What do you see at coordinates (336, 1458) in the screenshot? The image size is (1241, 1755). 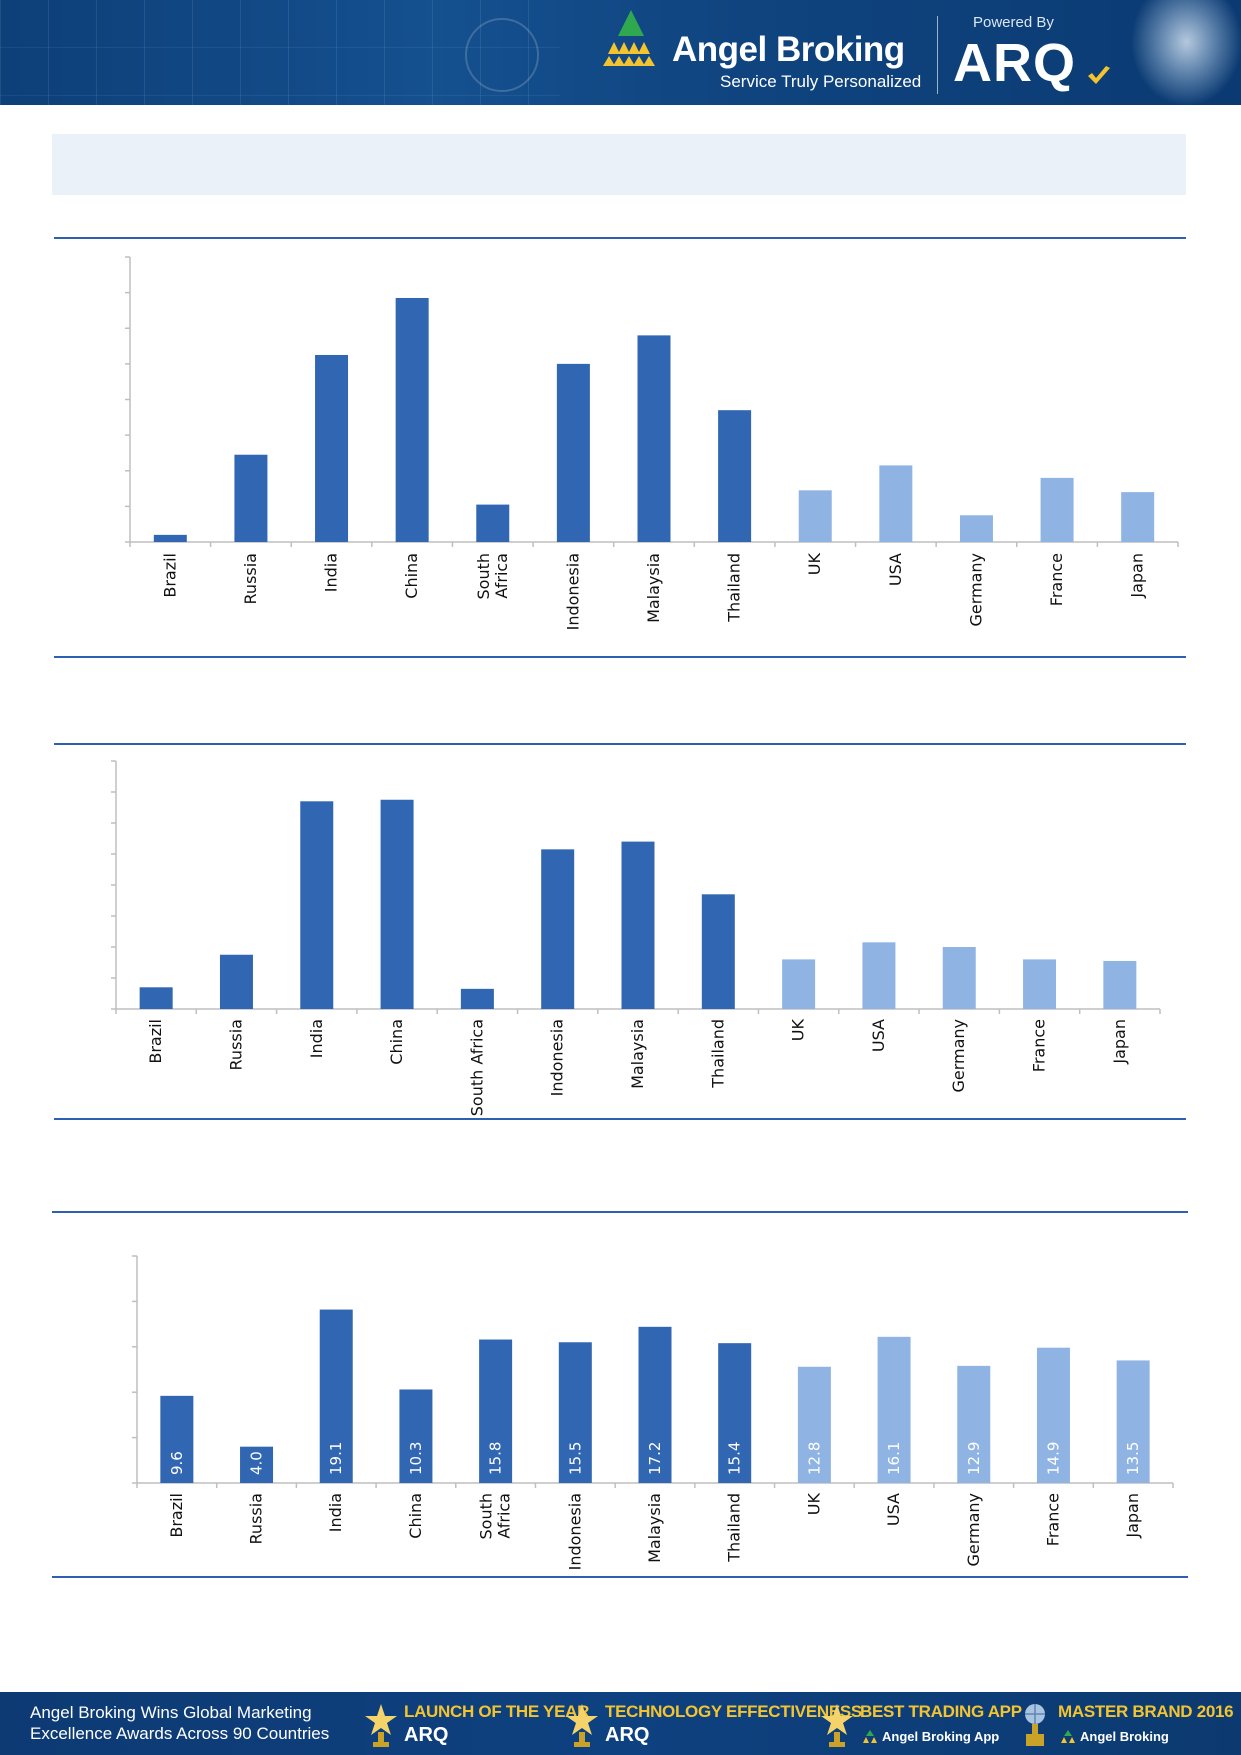 I see `data-label: 19.1` at bounding box center [336, 1458].